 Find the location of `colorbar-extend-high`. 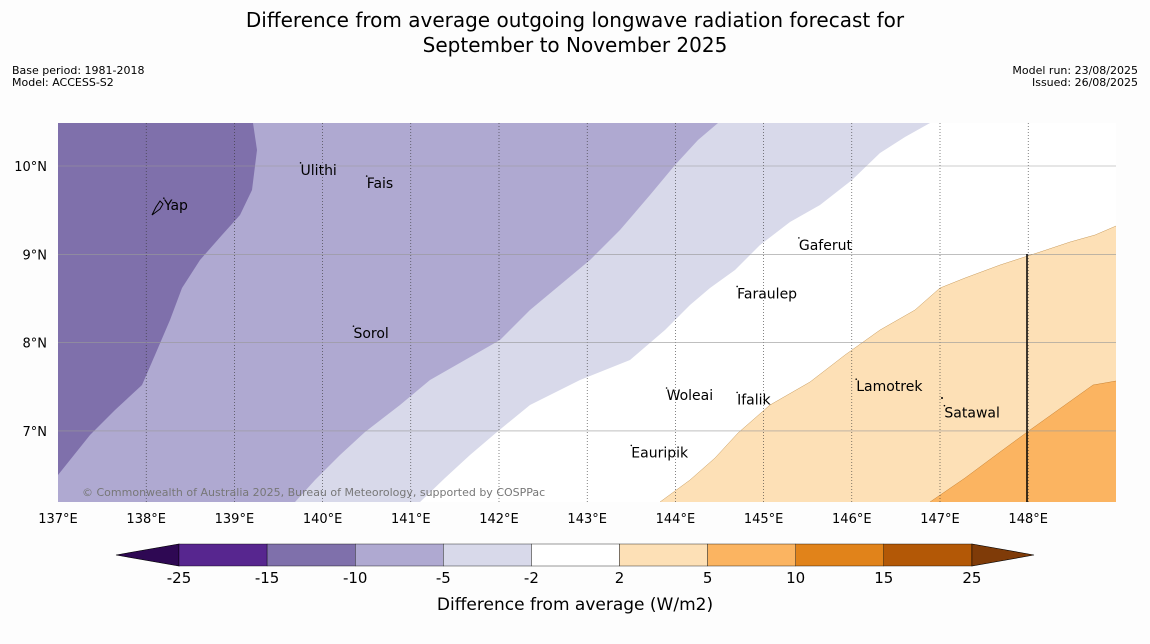

colorbar-extend-high is located at coordinates (1003, 555).